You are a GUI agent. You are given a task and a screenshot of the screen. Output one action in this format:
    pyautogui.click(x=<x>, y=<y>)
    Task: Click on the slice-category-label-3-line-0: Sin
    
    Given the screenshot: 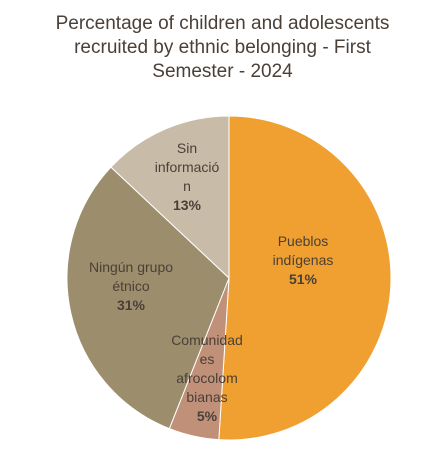 What is the action you would take?
    pyautogui.click(x=187, y=148)
    